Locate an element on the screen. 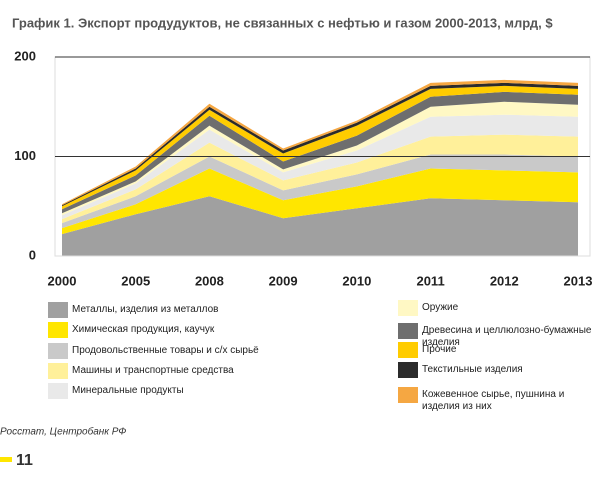 The height and width of the screenshot is (483, 604). x-tick-label: 2009 is located at coordinates (283, 280).